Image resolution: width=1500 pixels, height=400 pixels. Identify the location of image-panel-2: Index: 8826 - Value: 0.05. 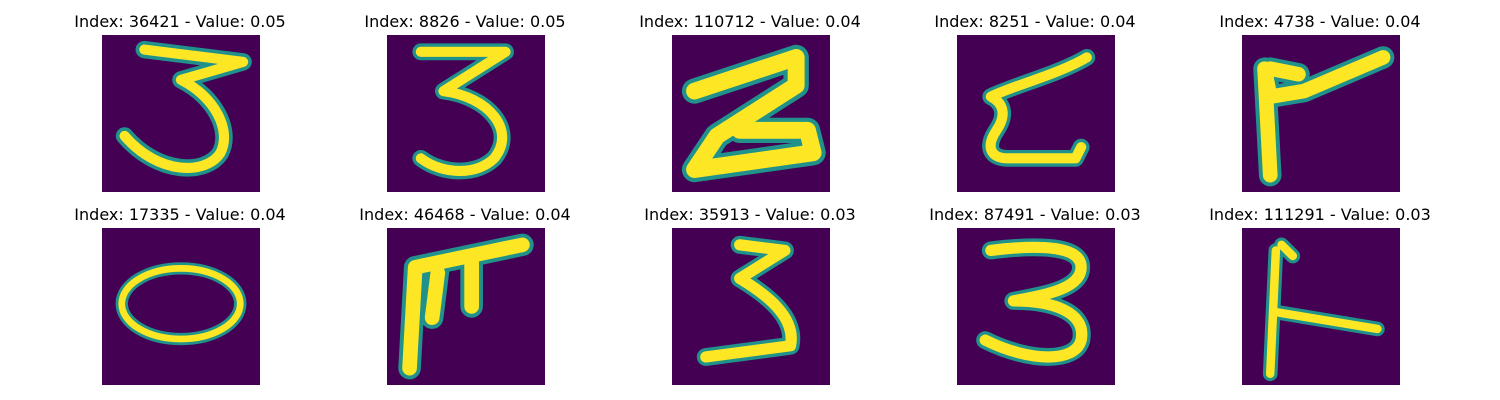
(465, 96).